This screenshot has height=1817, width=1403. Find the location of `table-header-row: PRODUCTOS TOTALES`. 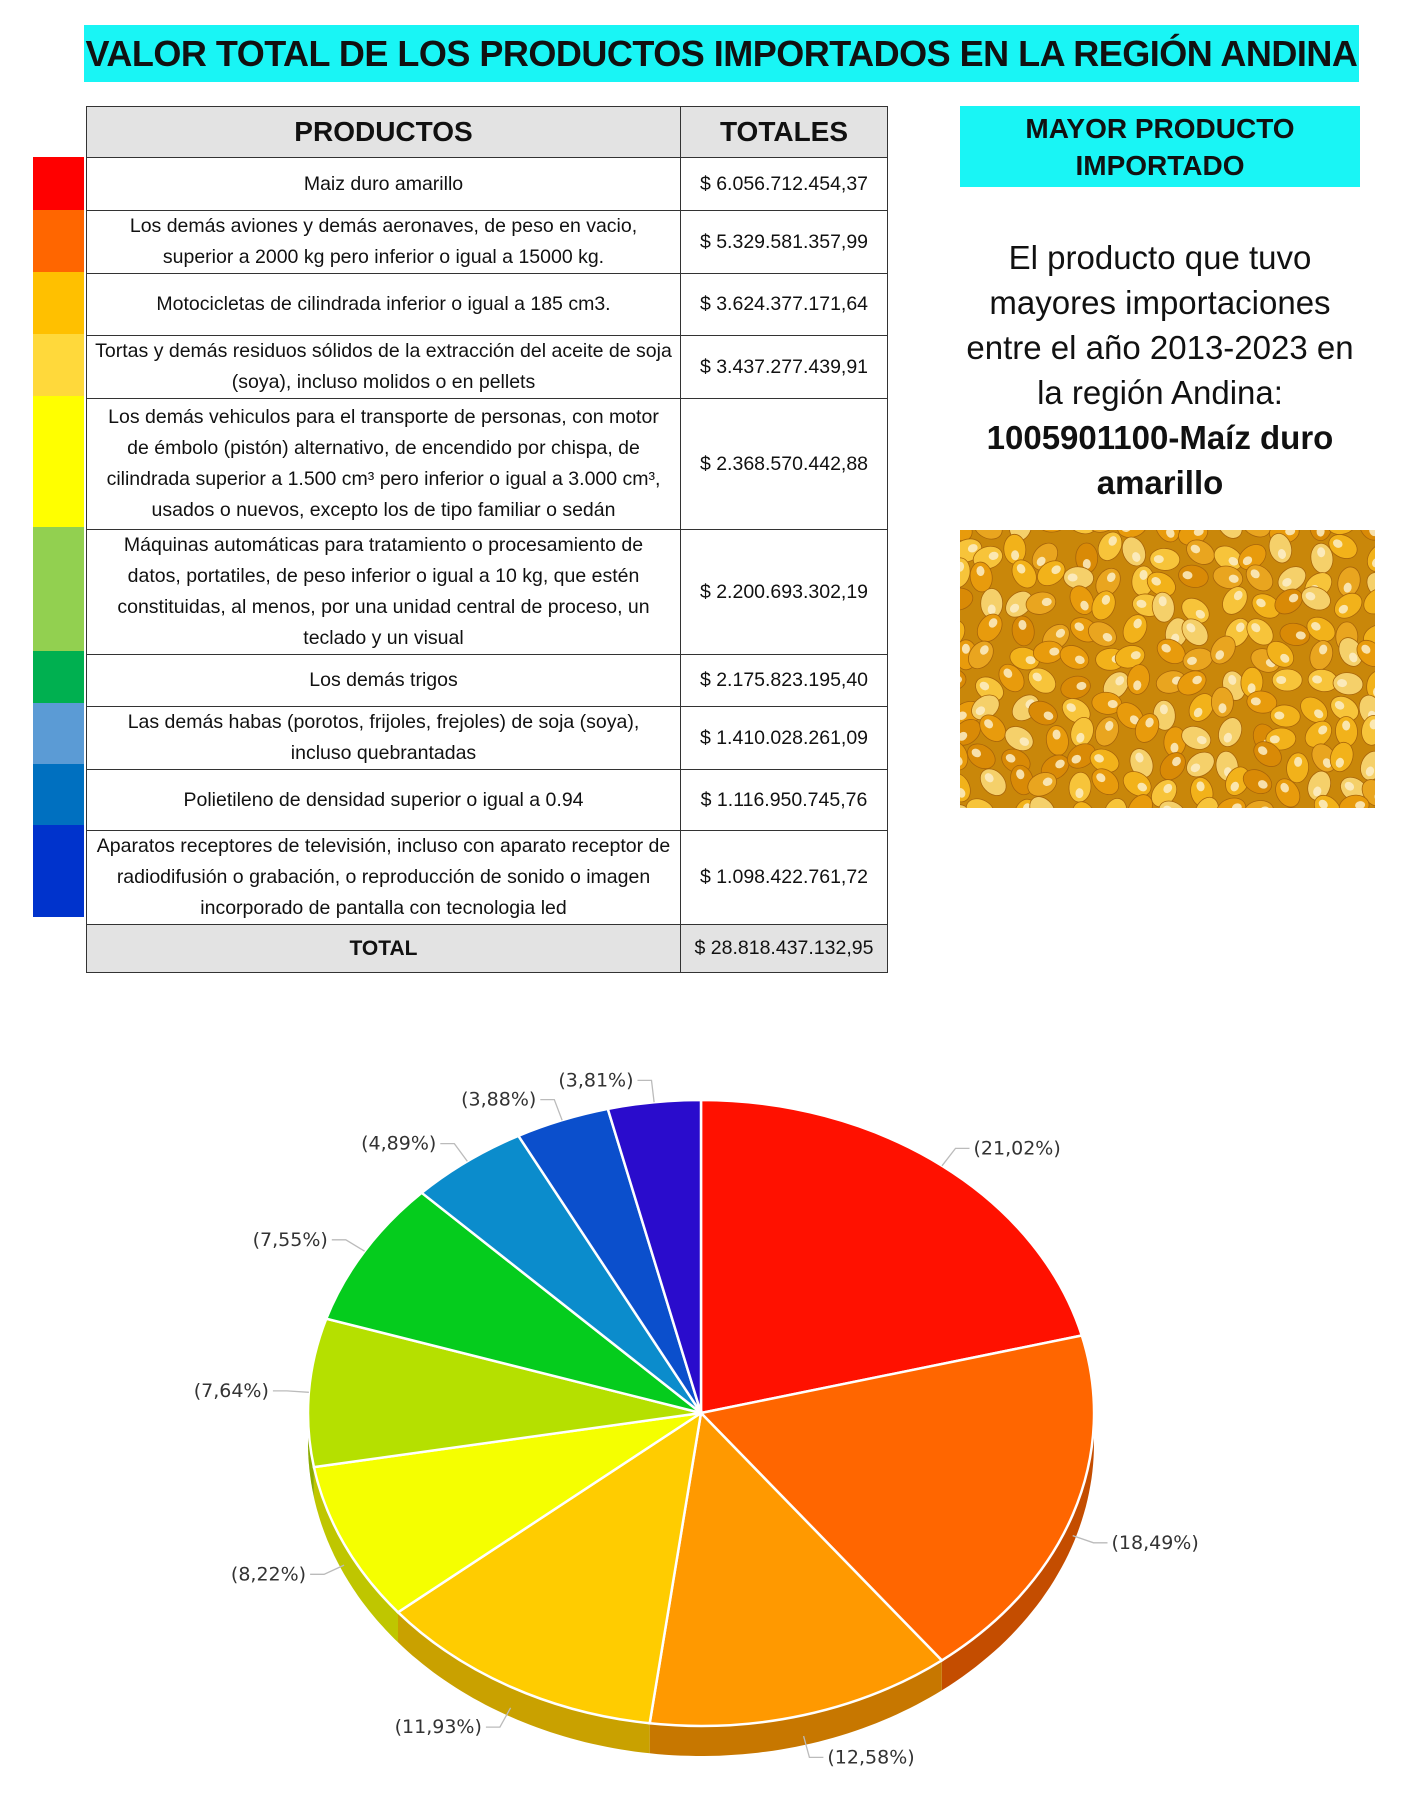

table-header-row: PRODUCTOS TOTALES is located at coordinates (487, 132).